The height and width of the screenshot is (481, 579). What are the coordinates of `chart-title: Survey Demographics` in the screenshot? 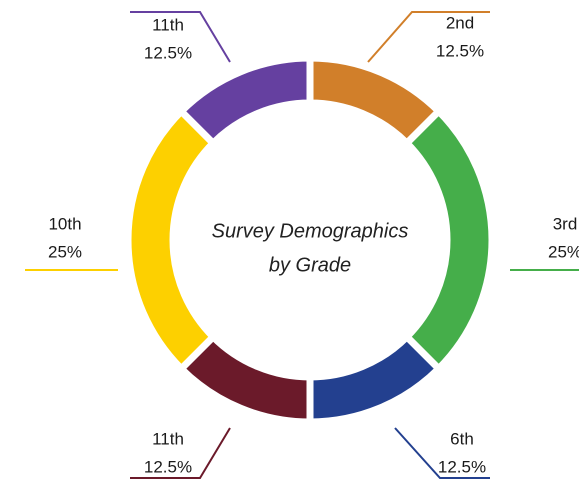 It's located at (310, 231).